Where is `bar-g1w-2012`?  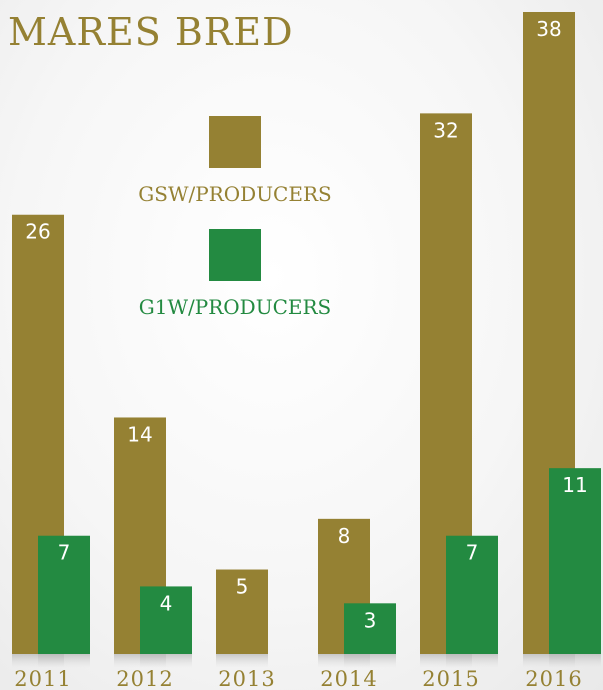
bar-g1w-2012 is located at coordinates (166, 620).